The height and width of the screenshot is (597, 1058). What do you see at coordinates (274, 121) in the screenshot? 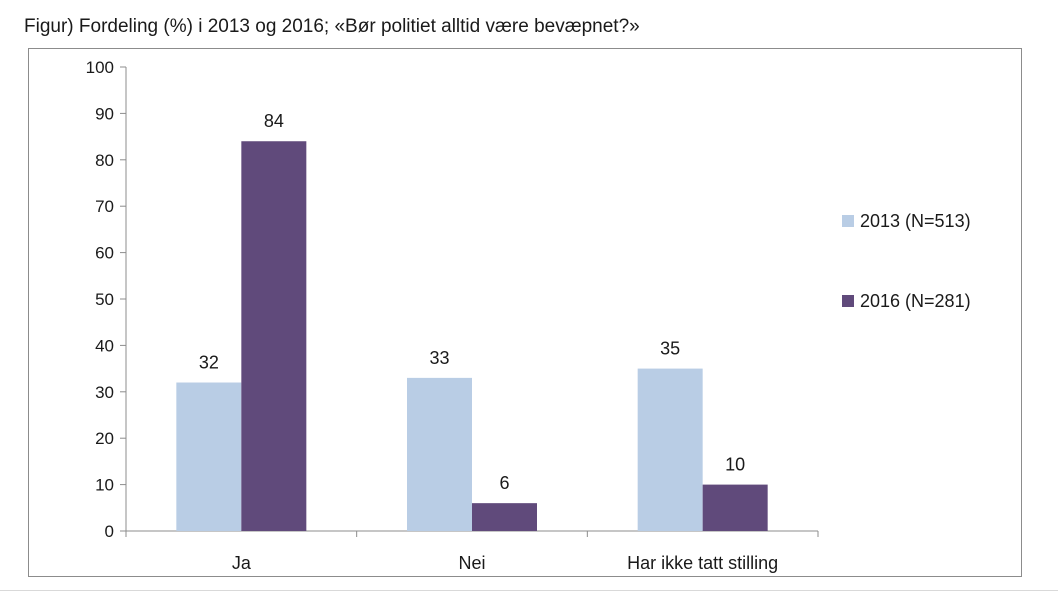
I see `data-label: 84` at bounding box center [274, 121].